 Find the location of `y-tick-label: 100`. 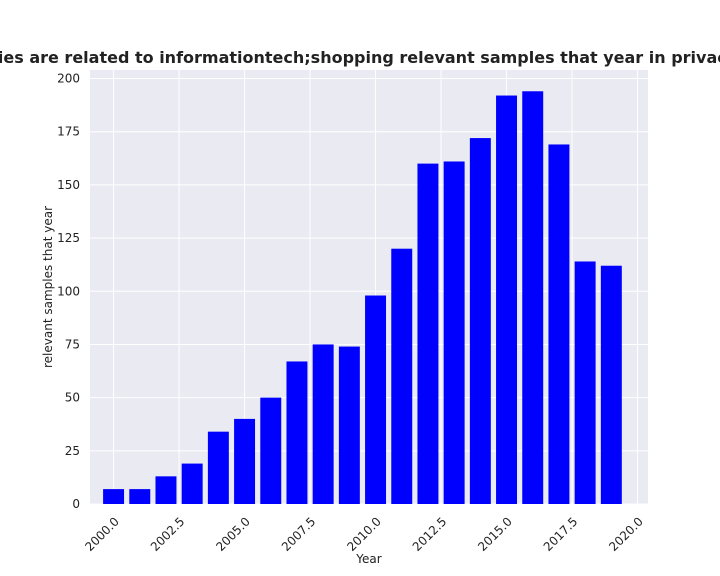

y-tick-label: 100 is located at coordinates (68, 291).